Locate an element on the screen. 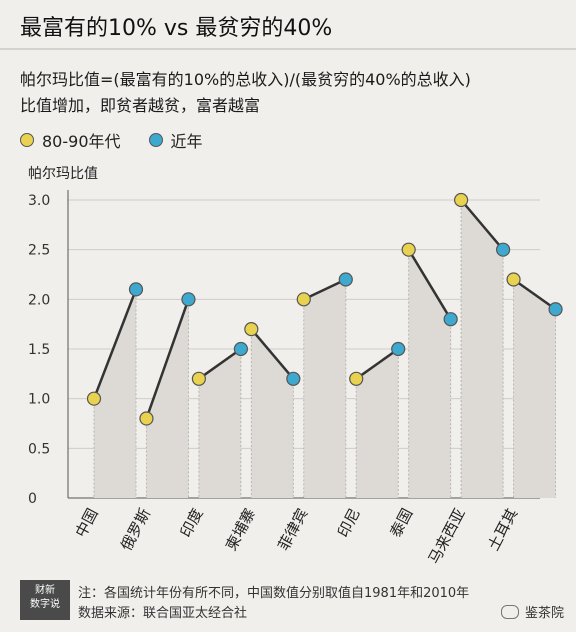 This screenshot has width=576, height=632. legend-swatch-early is located at coordinates (27, 140).